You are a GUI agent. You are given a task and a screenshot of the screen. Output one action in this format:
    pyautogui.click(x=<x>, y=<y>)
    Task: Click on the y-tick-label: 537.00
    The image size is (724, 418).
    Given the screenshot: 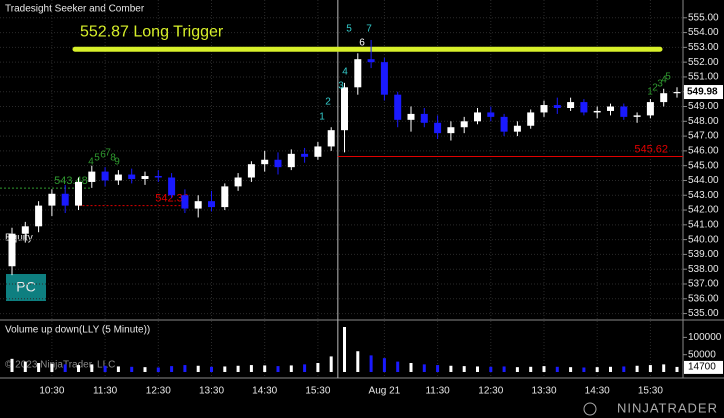 What is the action you would take?
    pyautogui.click(x=703, y=284)
    